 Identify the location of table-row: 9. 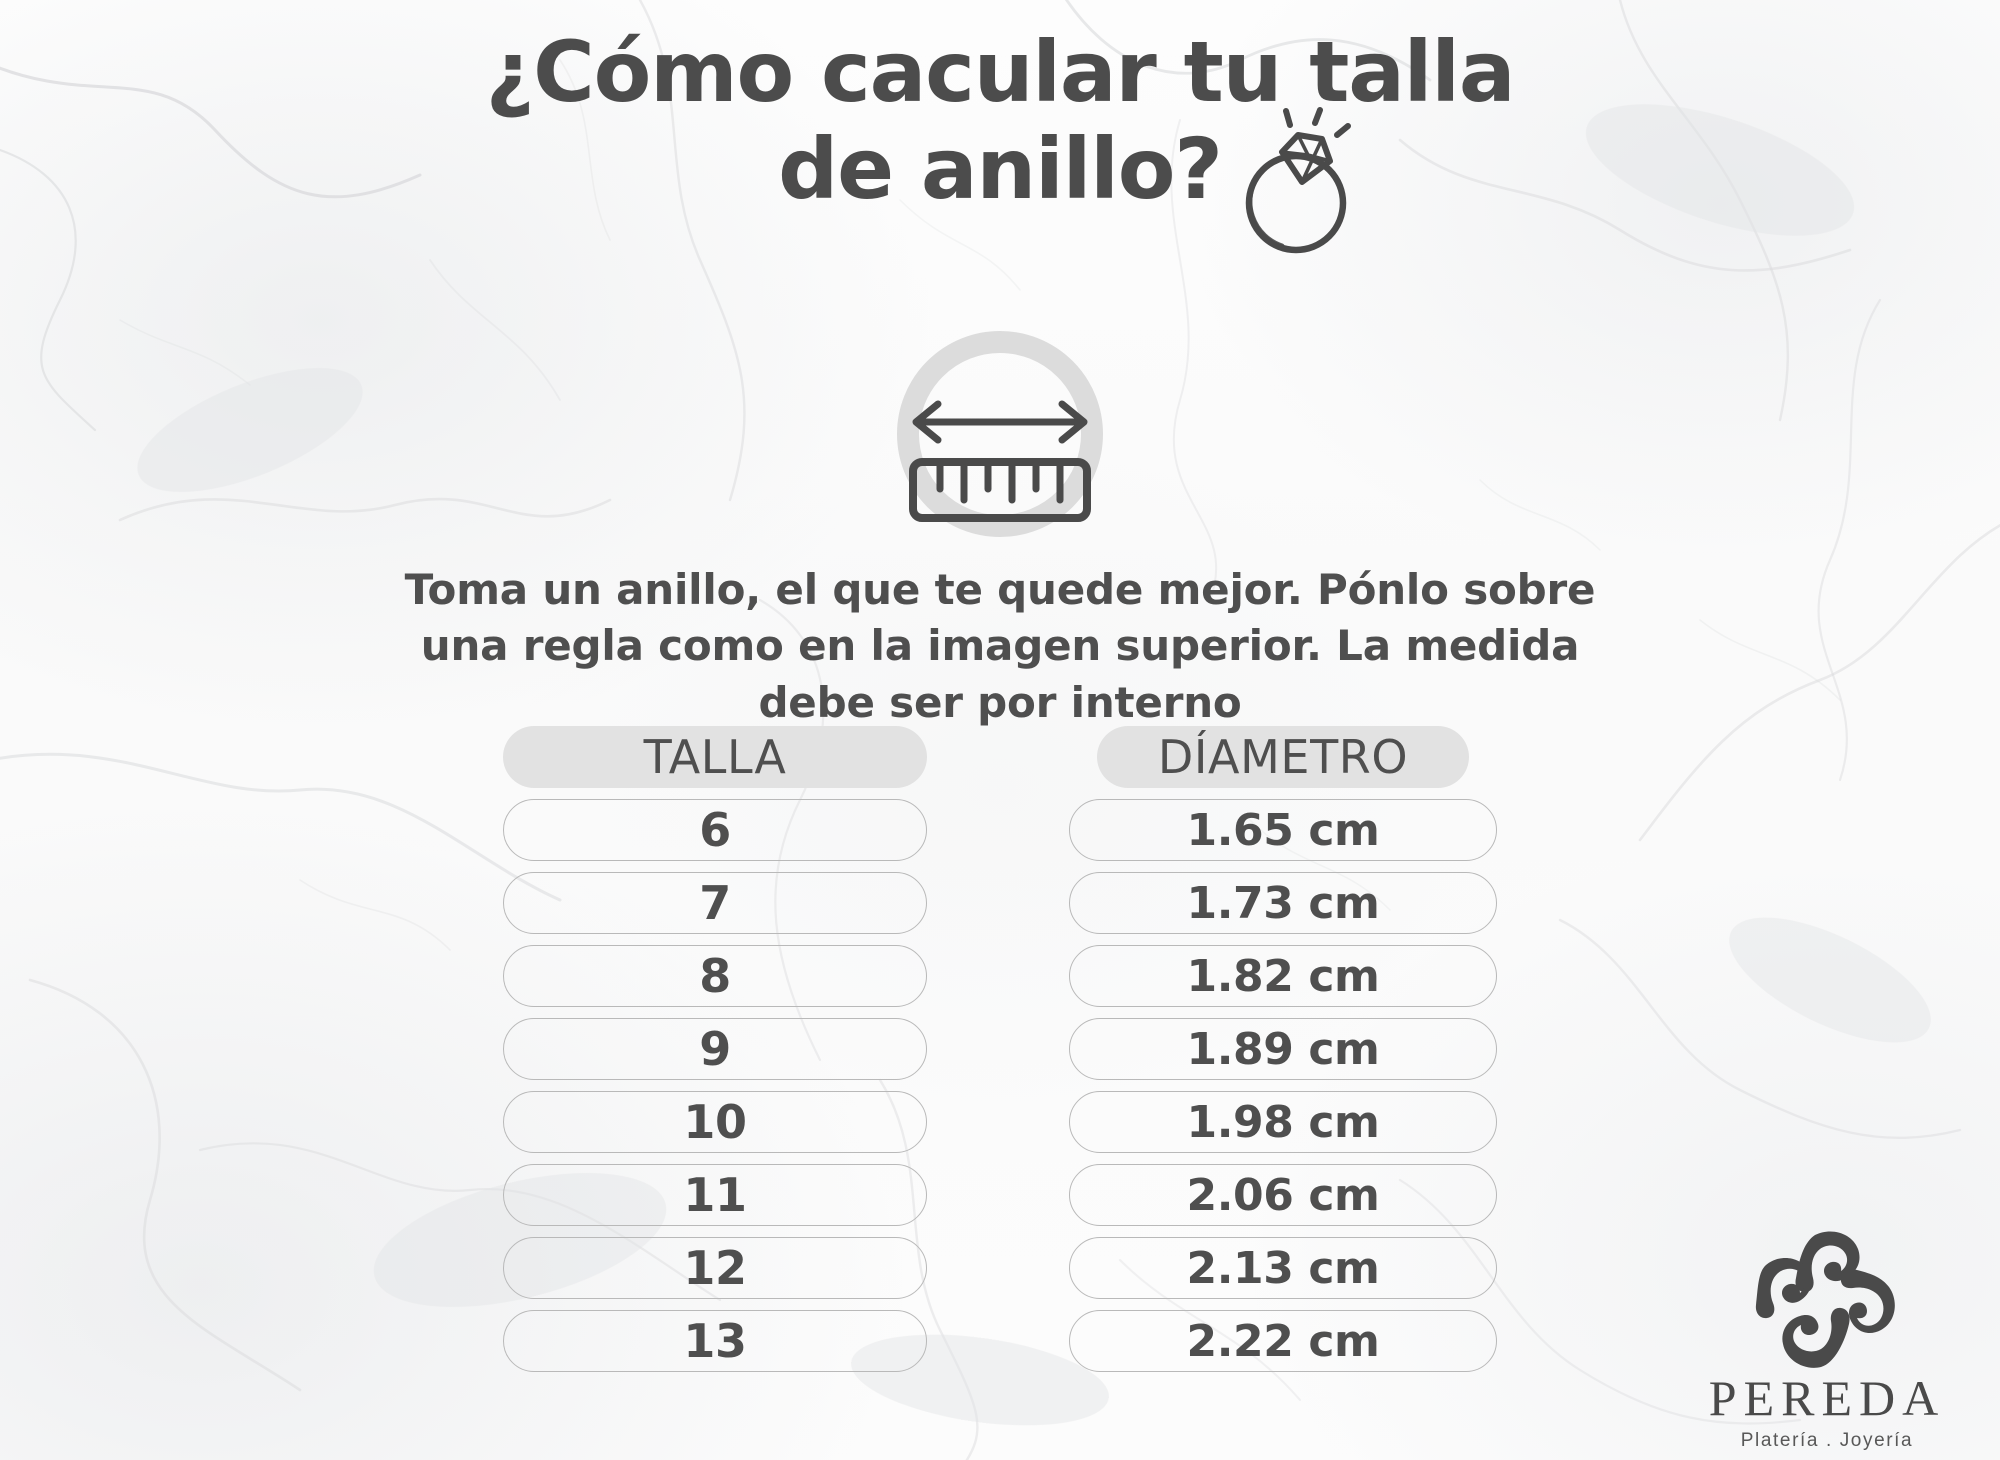
(715, 1049).